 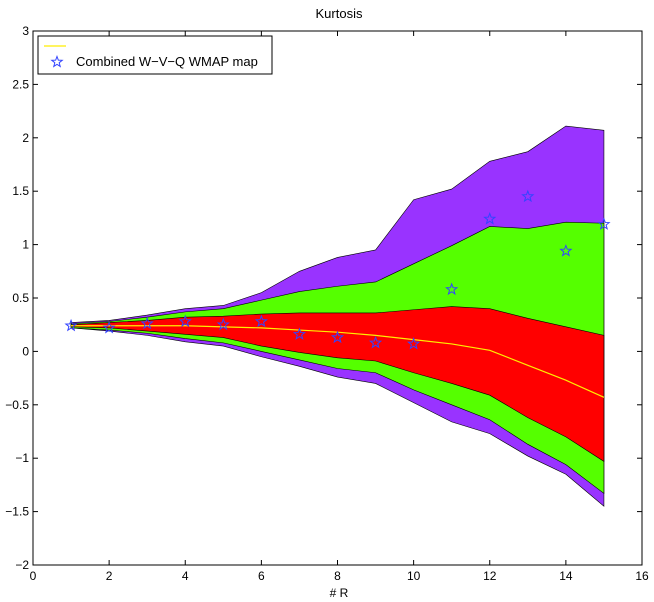 What do you see at coordinates (490, 576) in the screenshot?
I see `x-tick-label: 12` at bounding box center [490, 576].